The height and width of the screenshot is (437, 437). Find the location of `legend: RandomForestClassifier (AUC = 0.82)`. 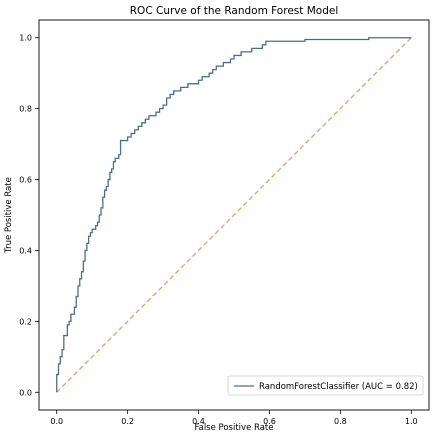

legend: RandomForestClassifier (AUC = 0.82) is located at coordinates (325, 385).